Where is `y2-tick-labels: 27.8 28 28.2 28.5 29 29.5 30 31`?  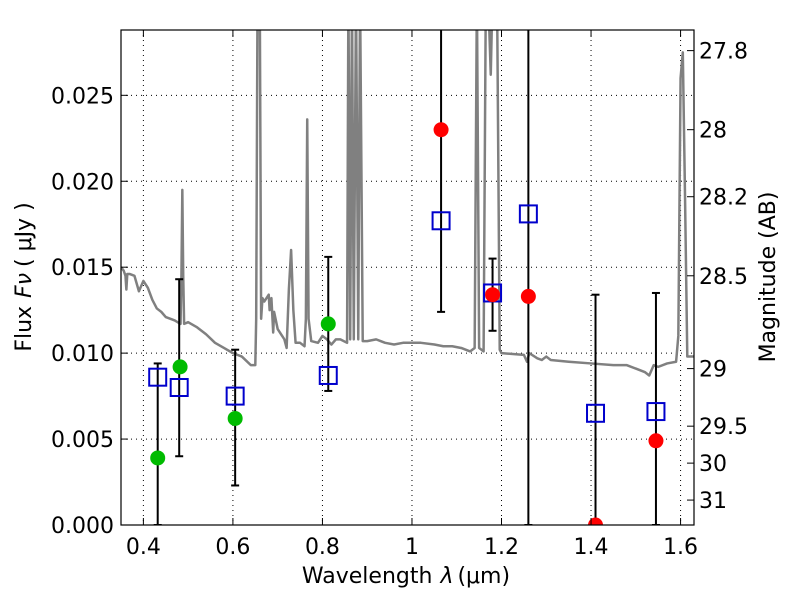 y2-tick-labels: 27.8 28 28.2 28.5 29 29.5 30 31 is located at coordinates (723, 277).